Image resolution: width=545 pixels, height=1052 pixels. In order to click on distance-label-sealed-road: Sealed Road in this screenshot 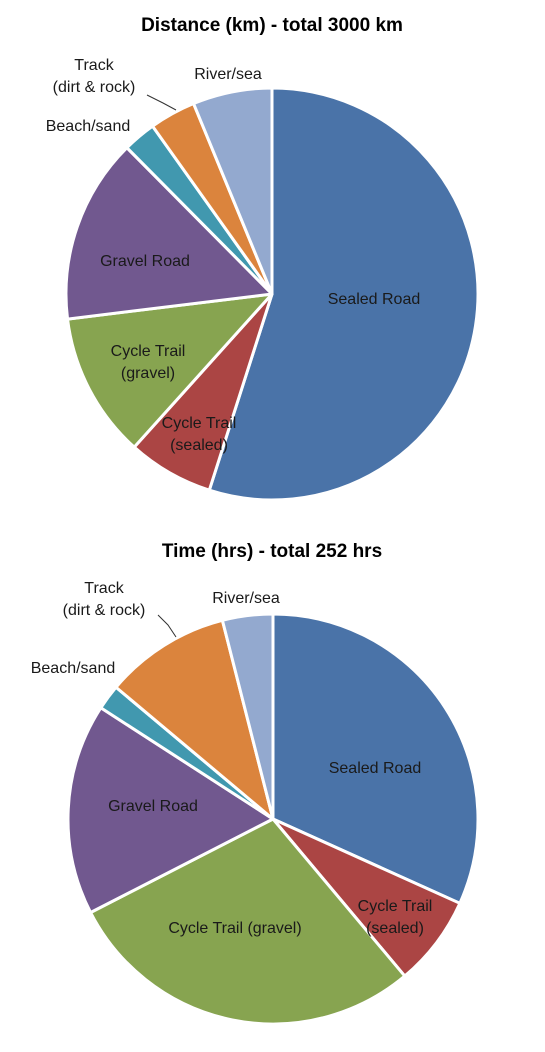, I will do `click(374, 299)`.